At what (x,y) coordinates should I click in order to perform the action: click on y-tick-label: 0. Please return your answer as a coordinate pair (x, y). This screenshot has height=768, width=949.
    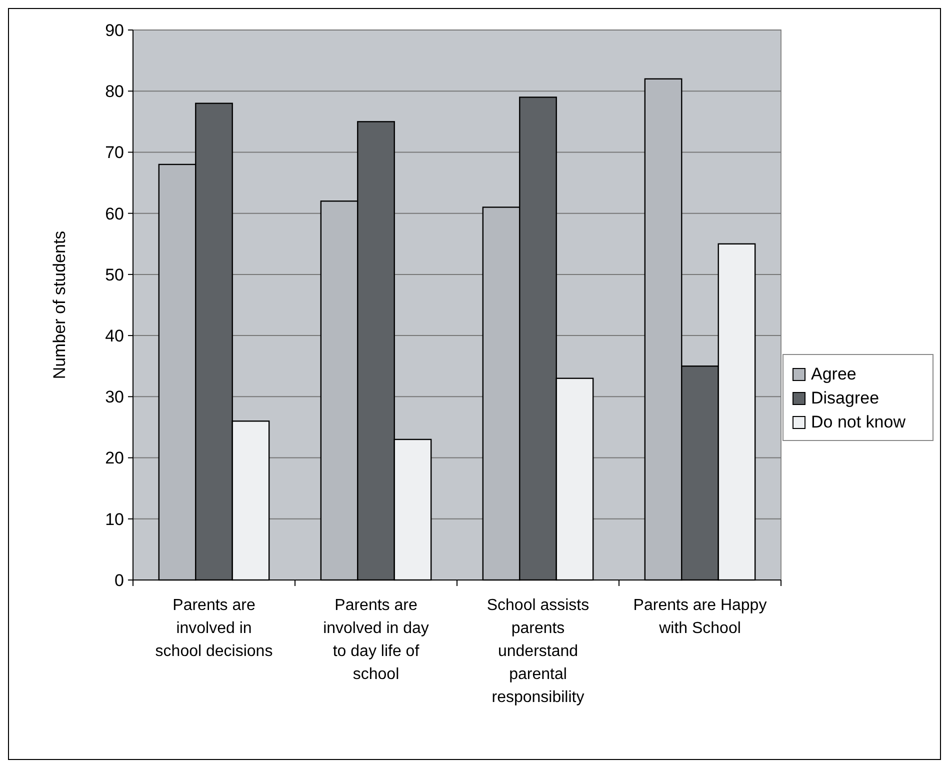
    Looking at the image, I should click on (119, 580).